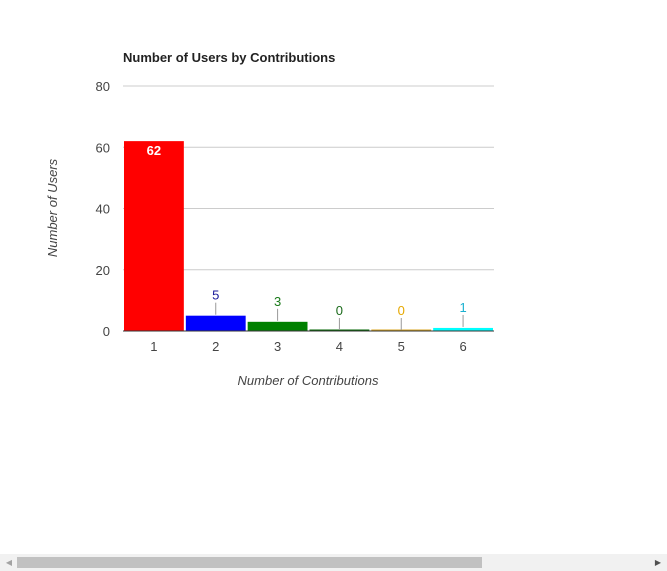  I want to click on y-axis-label: Number of Users, so click(52, 207).